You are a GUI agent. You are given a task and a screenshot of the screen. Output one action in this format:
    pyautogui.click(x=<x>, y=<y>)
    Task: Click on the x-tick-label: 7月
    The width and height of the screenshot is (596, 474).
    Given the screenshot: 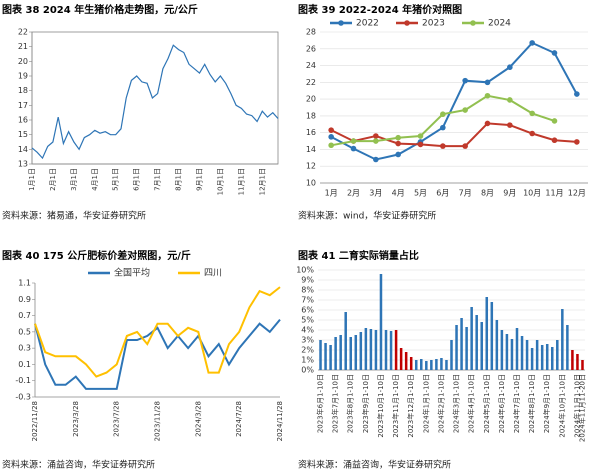 What is the action you would take?
    pyautogui.click(x=465, y=193)
    